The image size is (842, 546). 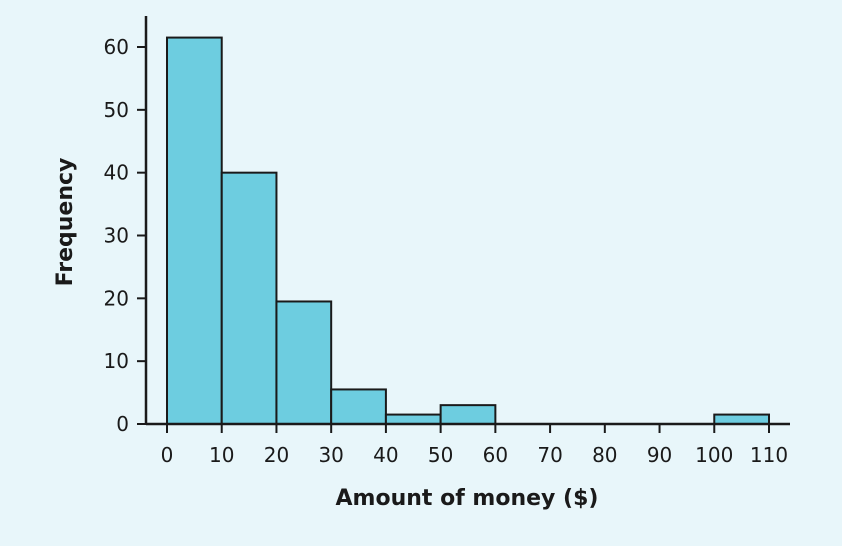 What do you see at coordinates (276, 455) in the screenshot?
I see `x-tick-label: 20` at bounding box center [276, 455].